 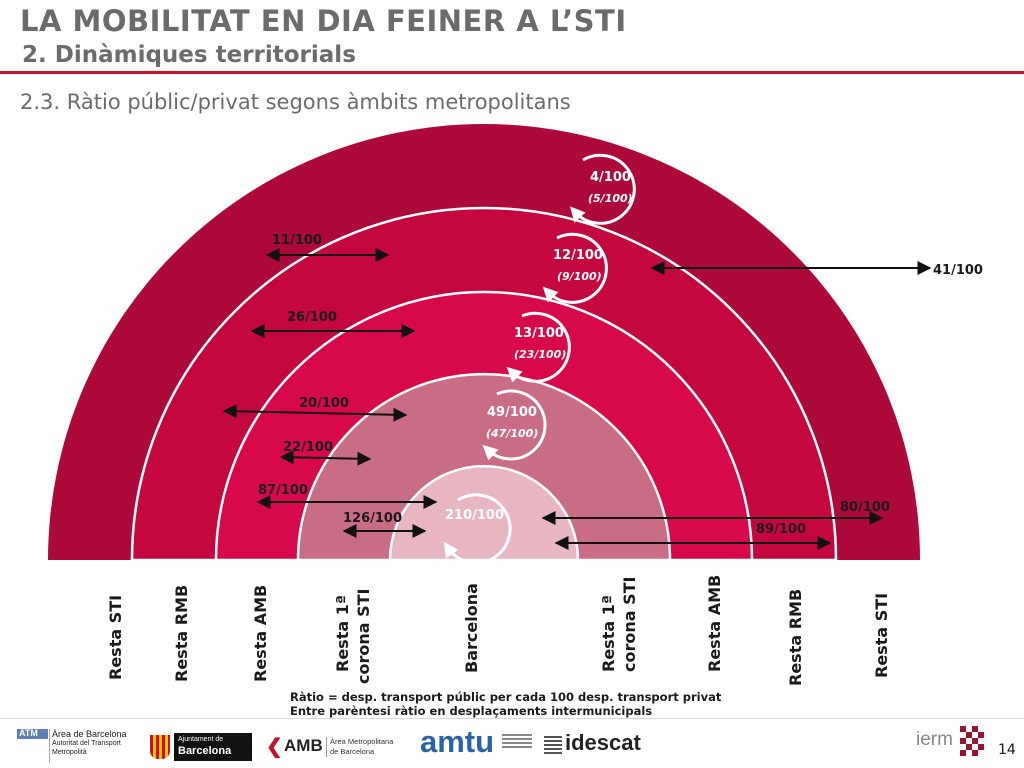 I want to click on cycle-arrow-amb, so click(x=538, y=347).